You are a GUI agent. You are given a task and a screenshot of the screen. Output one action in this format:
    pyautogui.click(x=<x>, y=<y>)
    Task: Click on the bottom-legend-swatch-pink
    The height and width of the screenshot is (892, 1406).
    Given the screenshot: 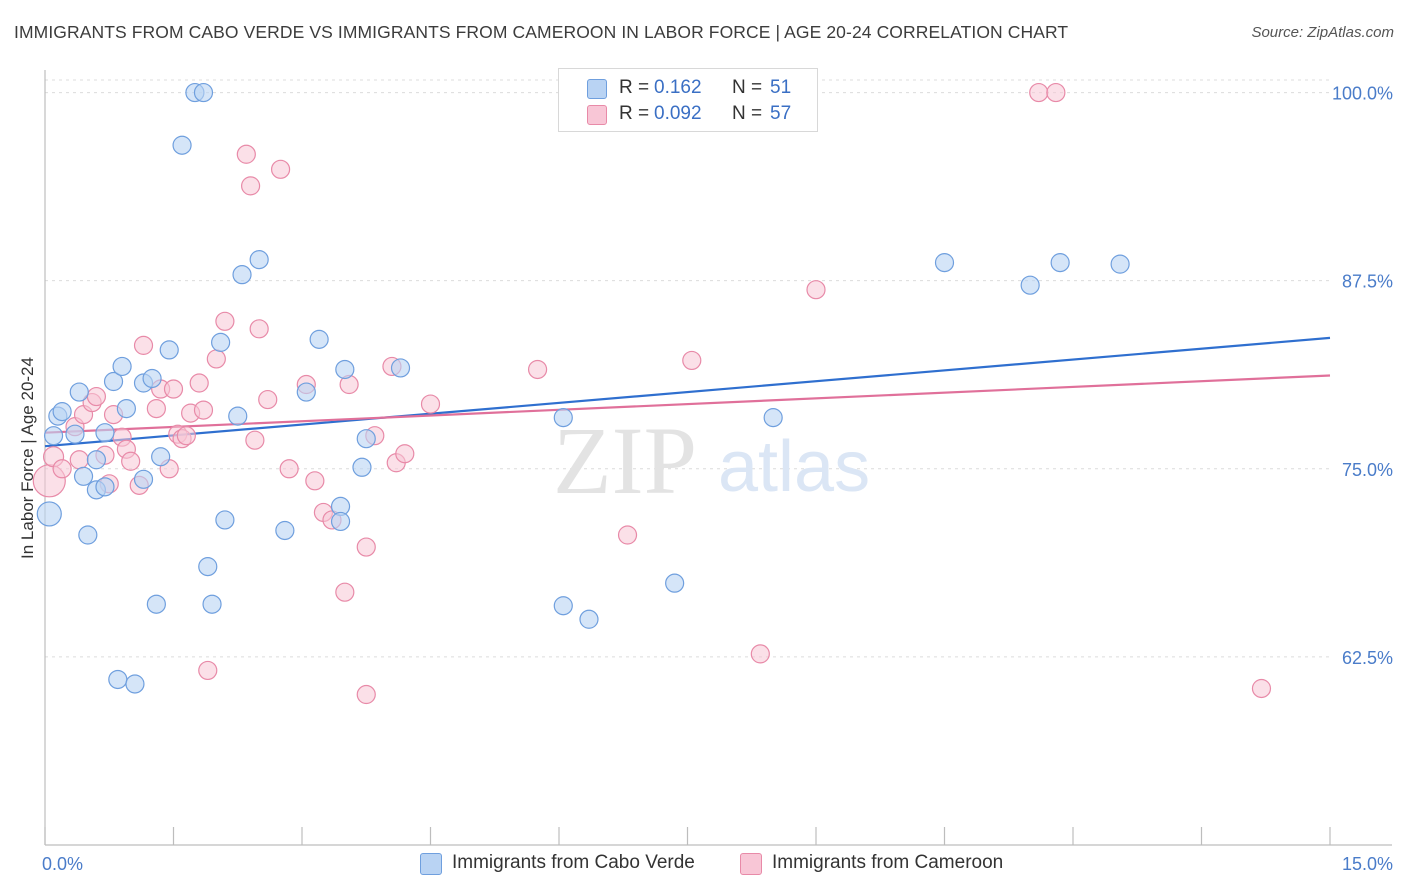 What is the action you would take?
    pyautogui.click(x=751, y=864)
    